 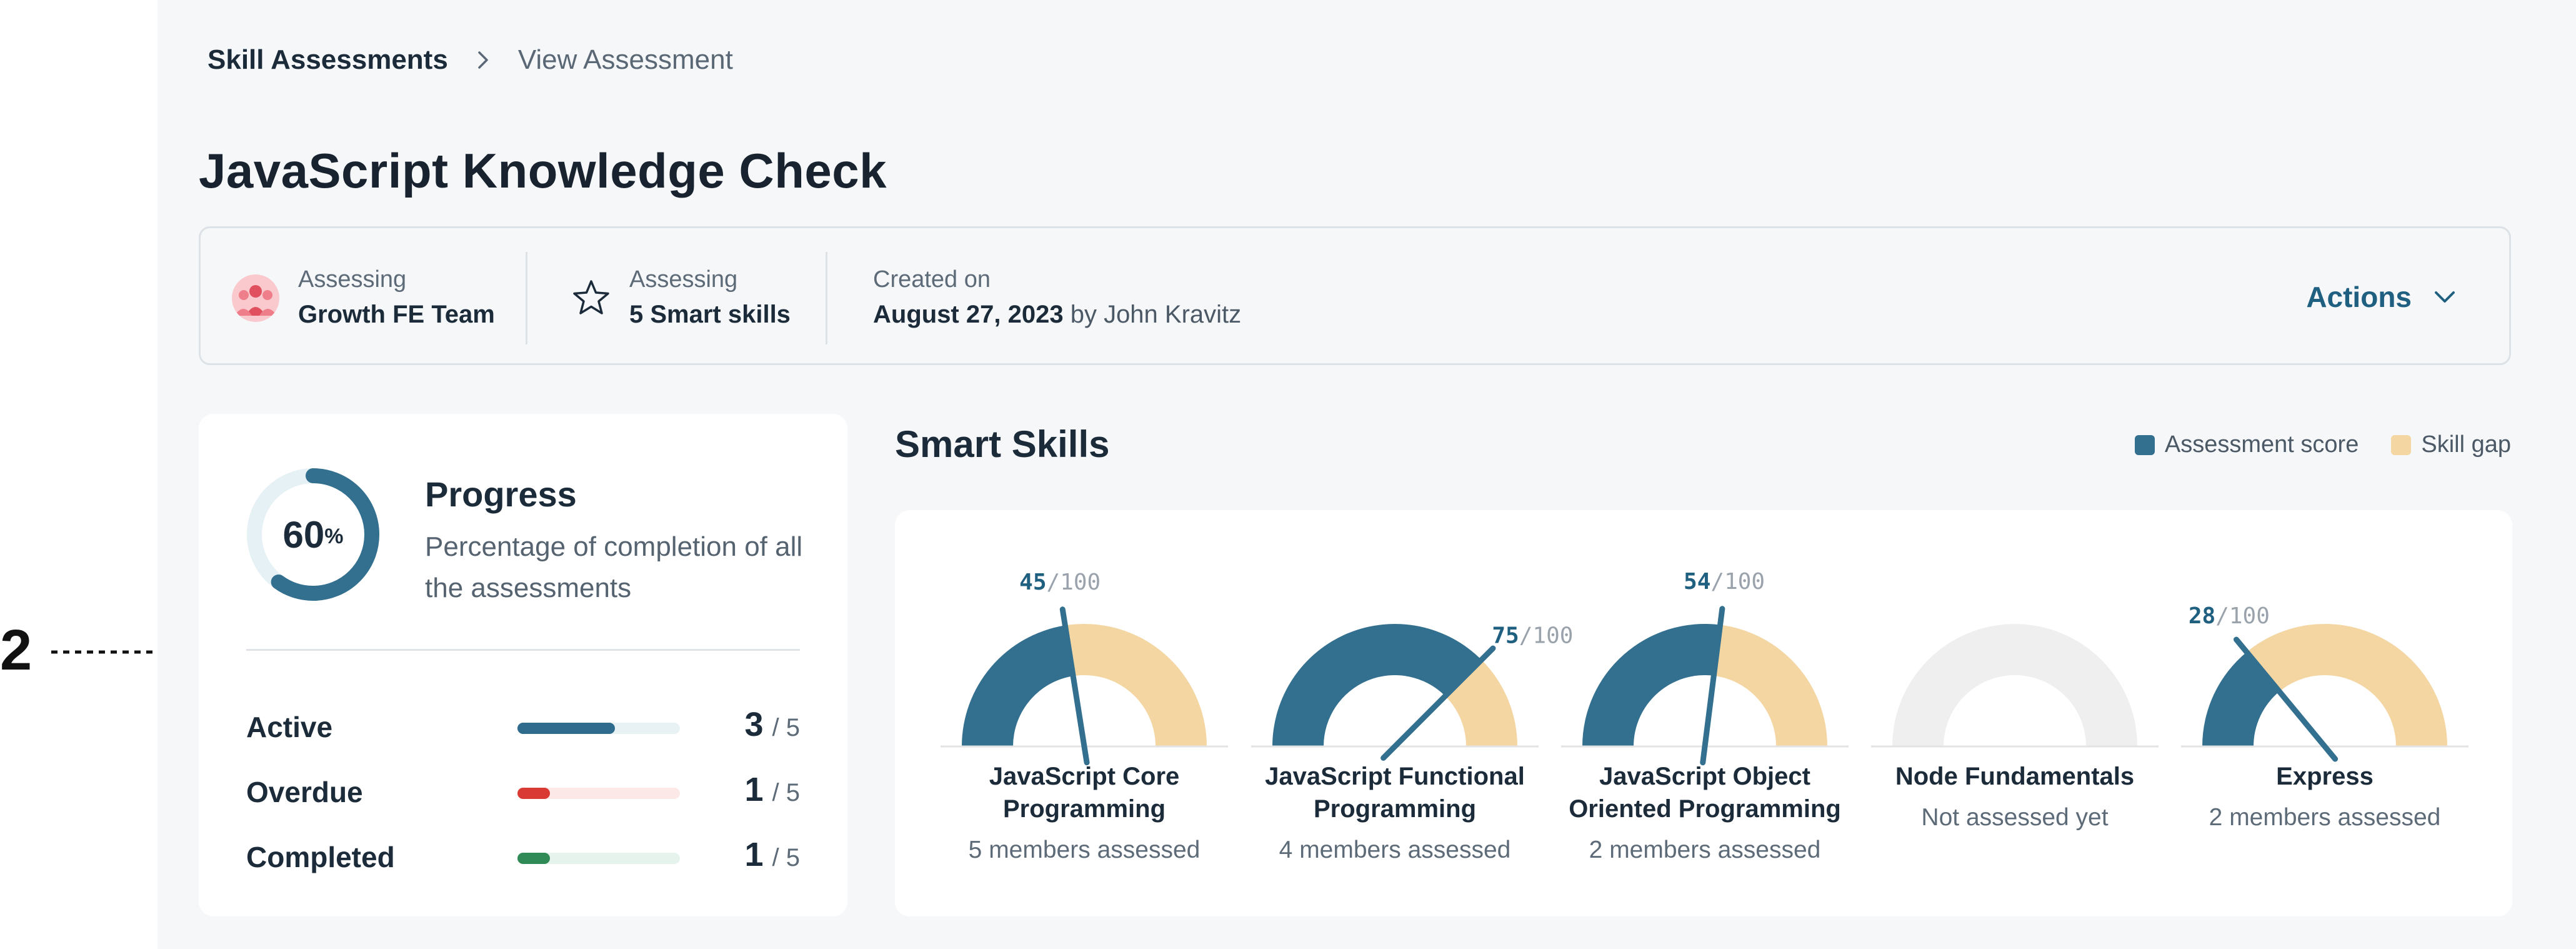 I want to click on progress-percent: 60, so click(x=303, y=534).